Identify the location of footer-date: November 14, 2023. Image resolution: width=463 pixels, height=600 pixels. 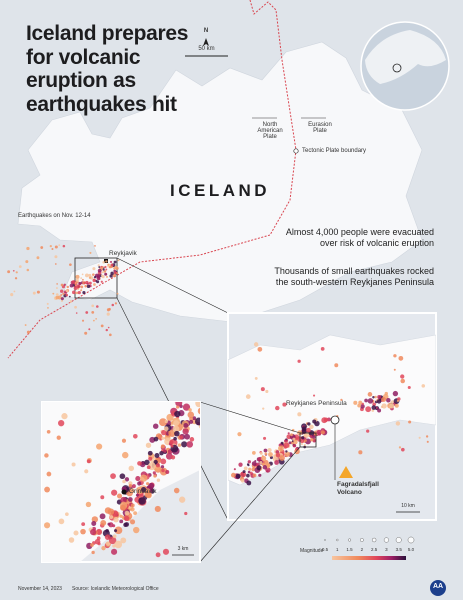
(40, 589).